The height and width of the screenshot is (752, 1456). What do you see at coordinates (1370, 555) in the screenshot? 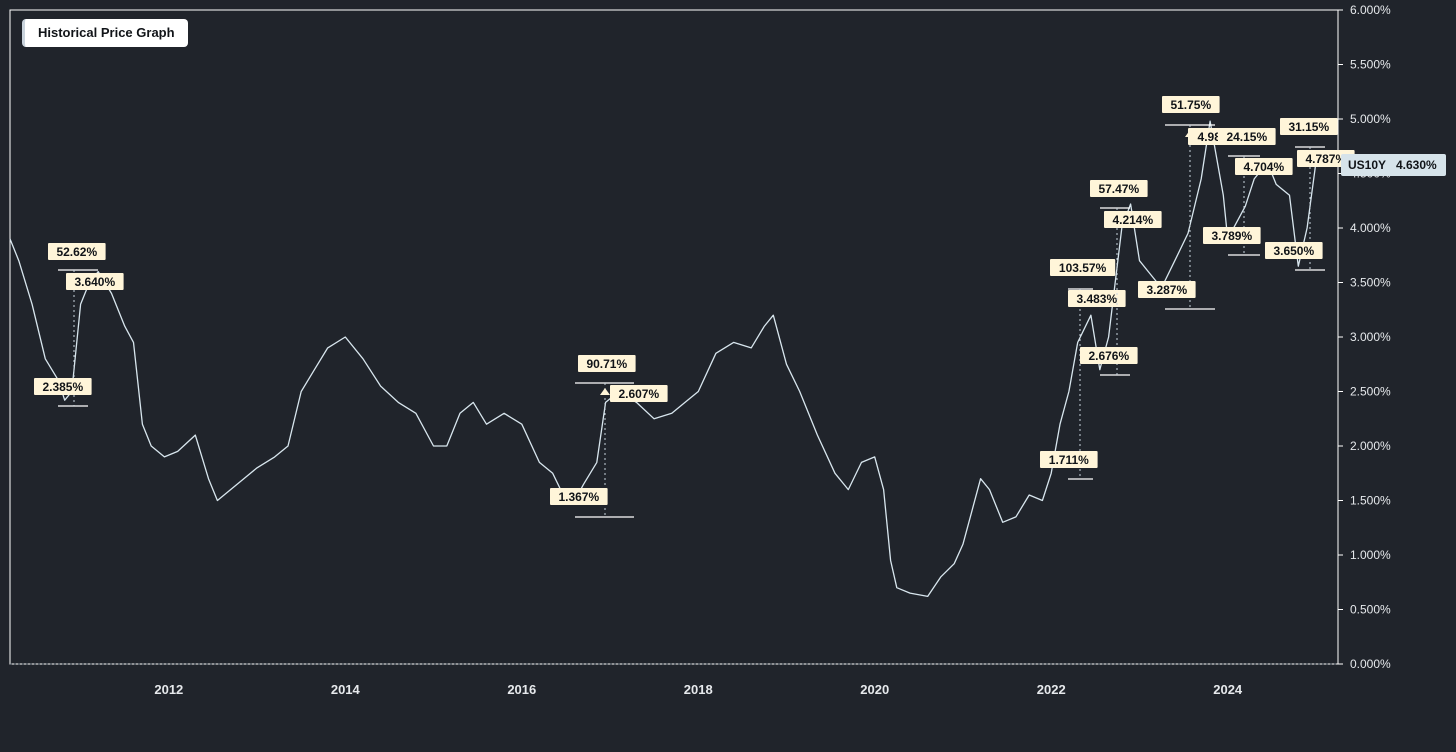
I see `y-tick-label: 1.000%` at bounding box center [1370, 555].